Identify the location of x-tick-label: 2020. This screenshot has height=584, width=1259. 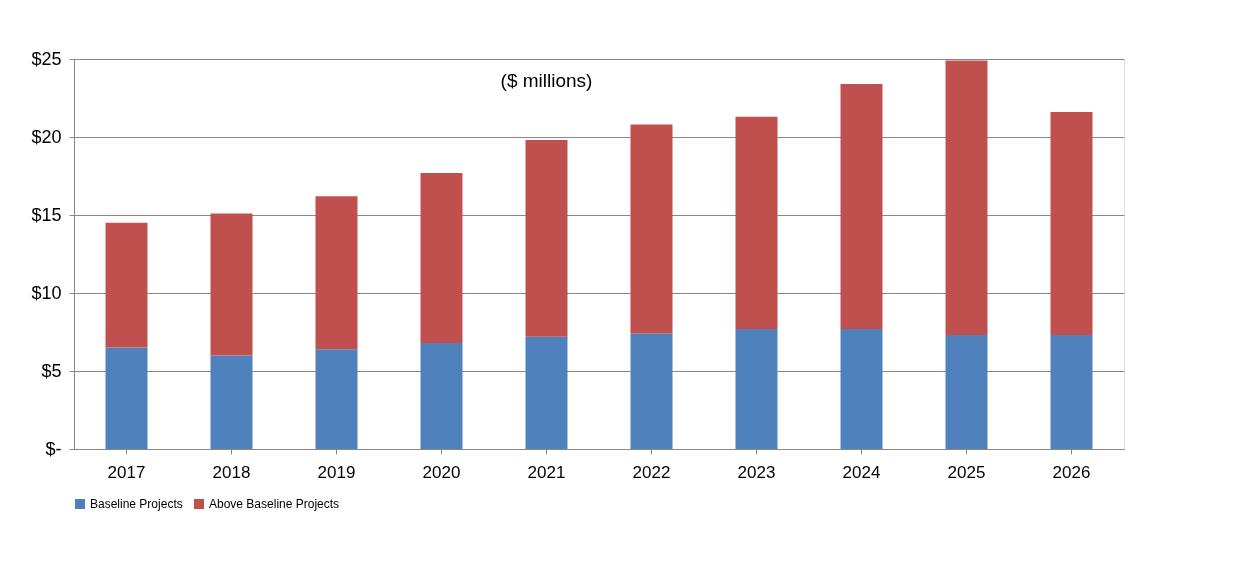
(441, 472).